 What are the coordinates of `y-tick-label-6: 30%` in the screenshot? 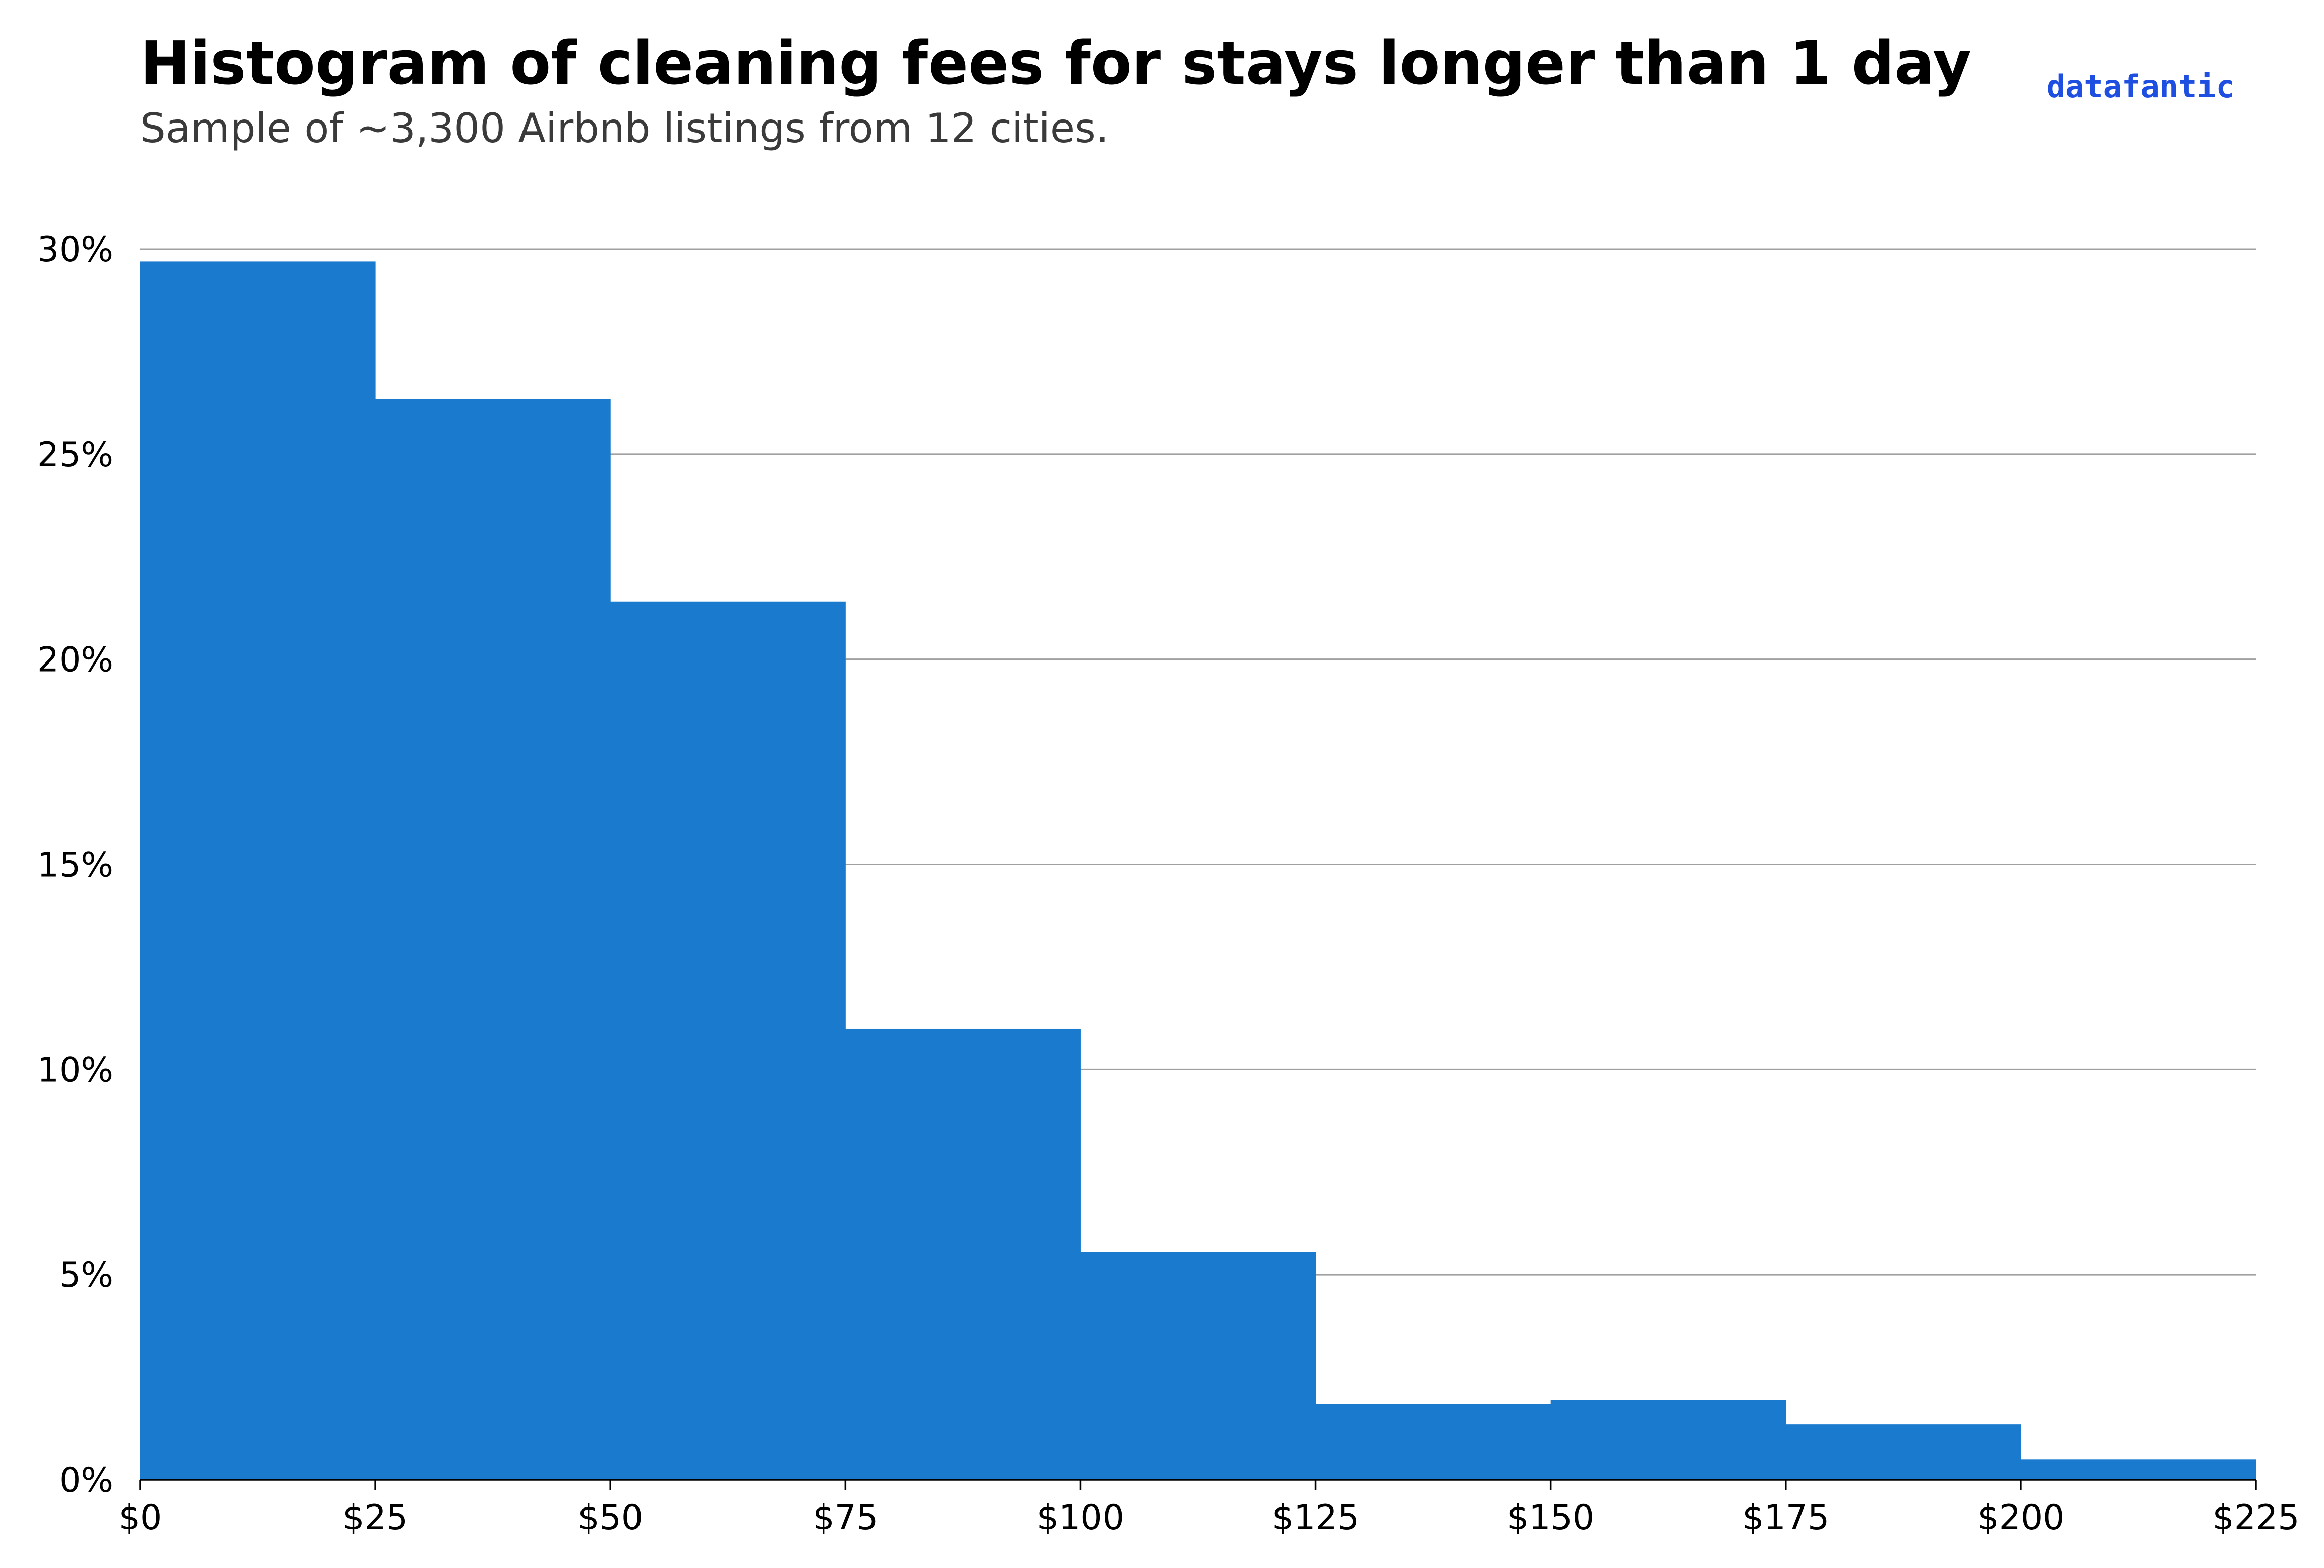 It's located at (75, 250).